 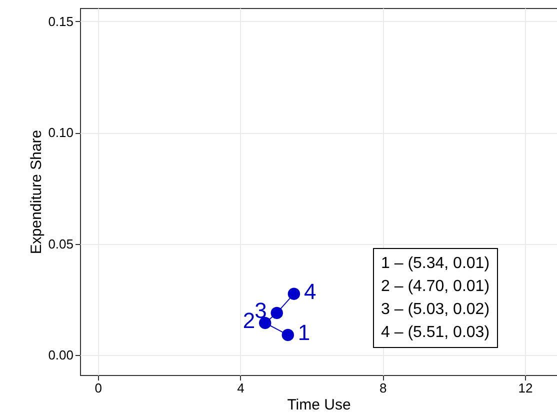 What do you see at coordinates (240, 388) in the screenshot?
I see `x-tick-label: 4` at bounding box center [240, 388].